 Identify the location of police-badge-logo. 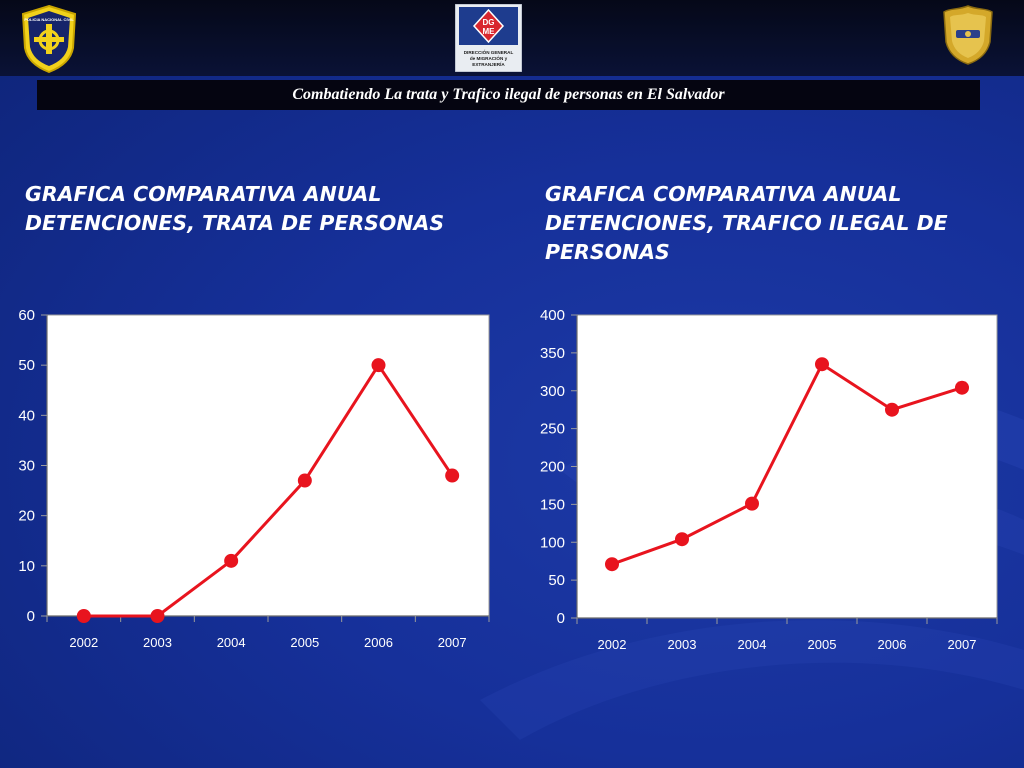
(968, 35).